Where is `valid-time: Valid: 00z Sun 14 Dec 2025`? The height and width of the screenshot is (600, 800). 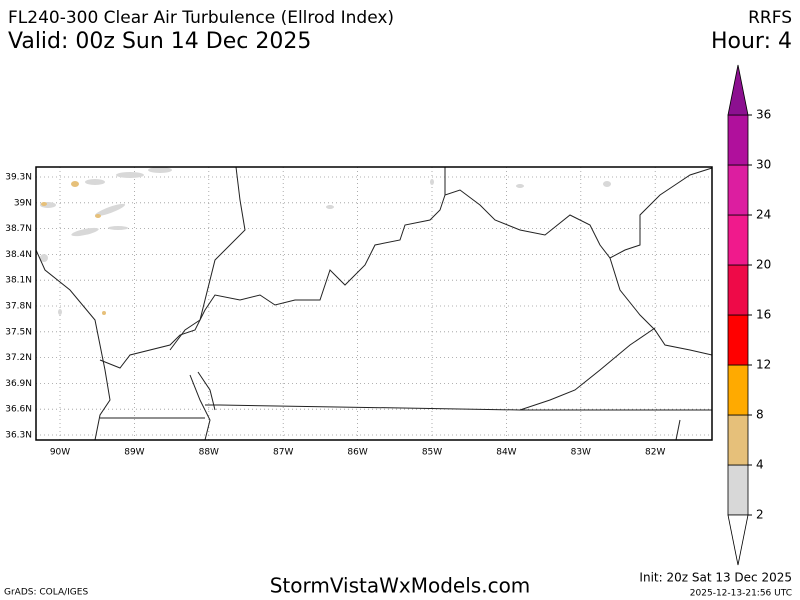 valid-time: Valid: 00z Sun 14 Dec 2025 is located at coordinates (159, 41).